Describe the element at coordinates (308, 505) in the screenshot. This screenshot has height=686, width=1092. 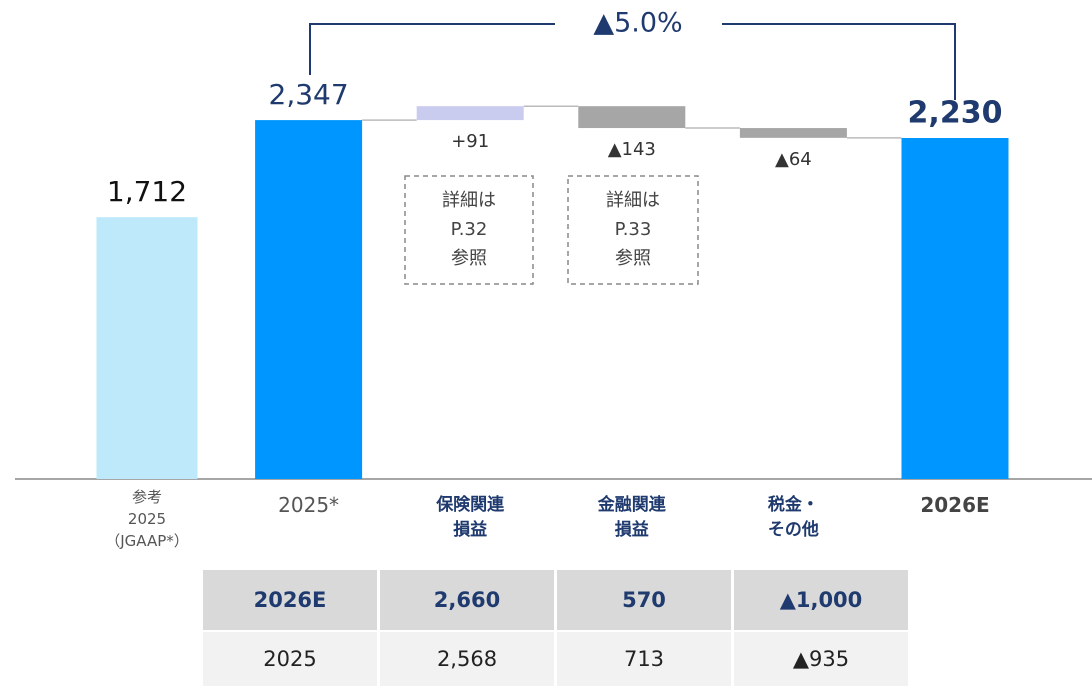
I see `x-tick-label: 2025*` at that location.